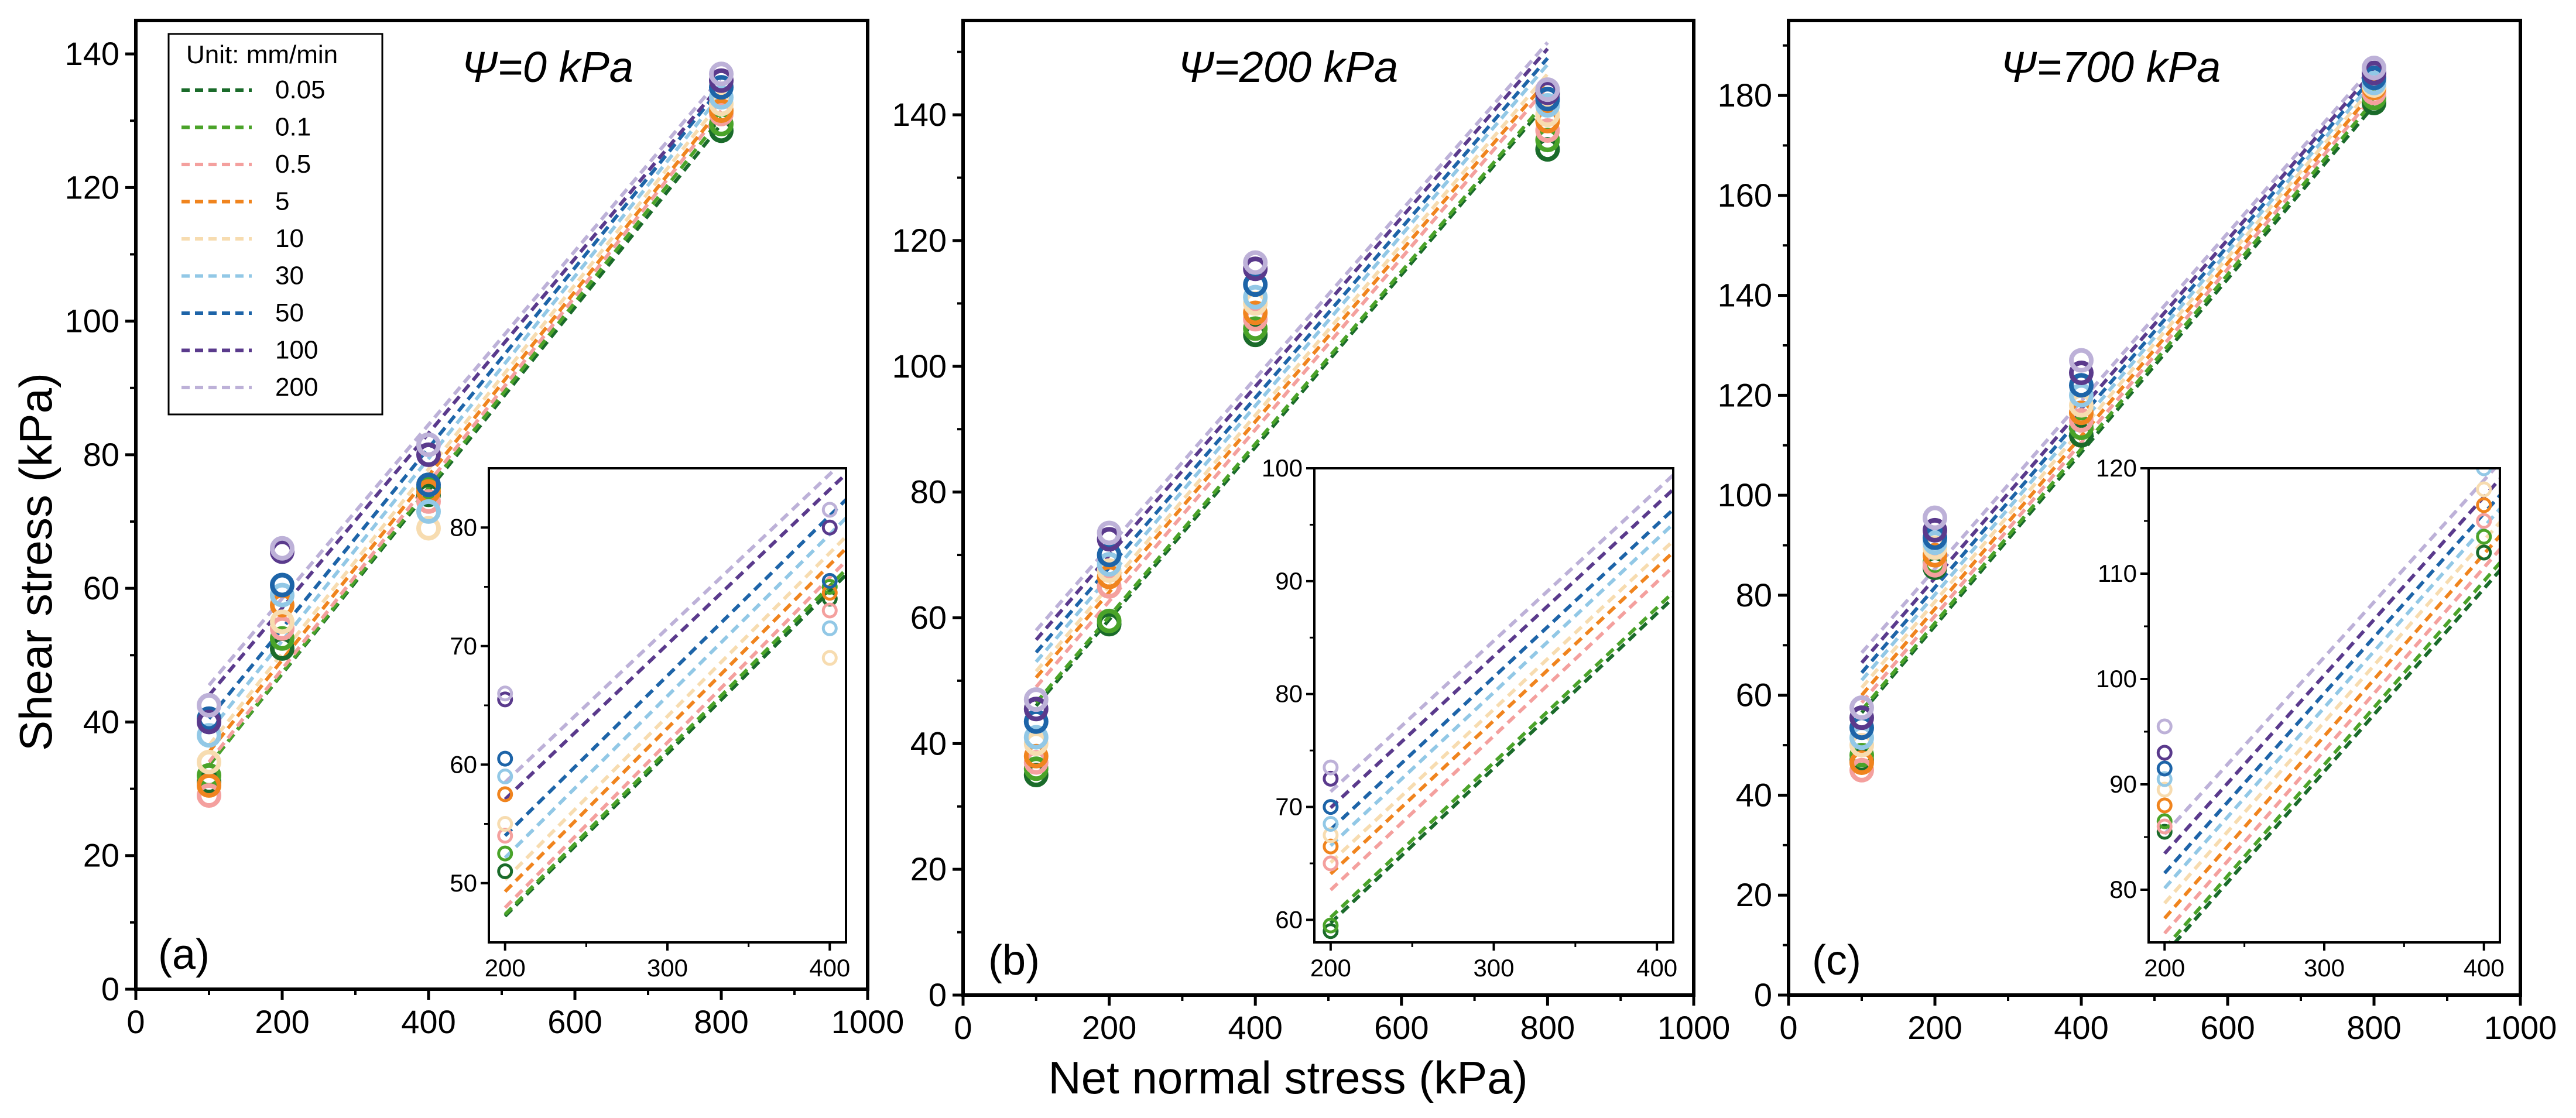  I want to click on inset-content, so click(671, 693).